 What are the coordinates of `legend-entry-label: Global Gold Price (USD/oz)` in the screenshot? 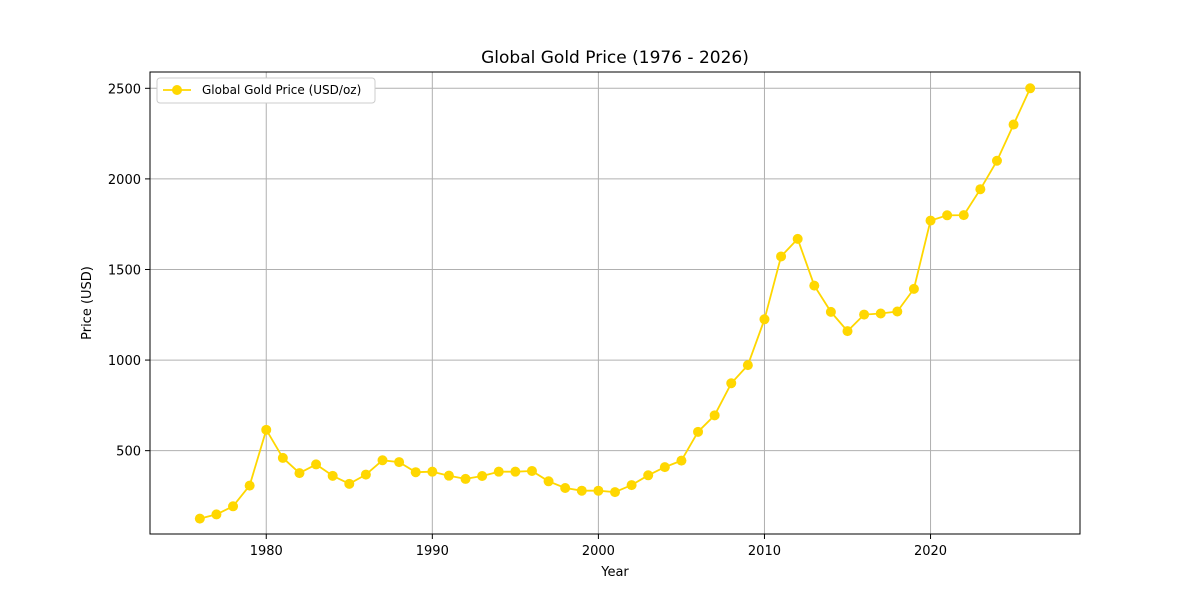 It's located at (281, 90).